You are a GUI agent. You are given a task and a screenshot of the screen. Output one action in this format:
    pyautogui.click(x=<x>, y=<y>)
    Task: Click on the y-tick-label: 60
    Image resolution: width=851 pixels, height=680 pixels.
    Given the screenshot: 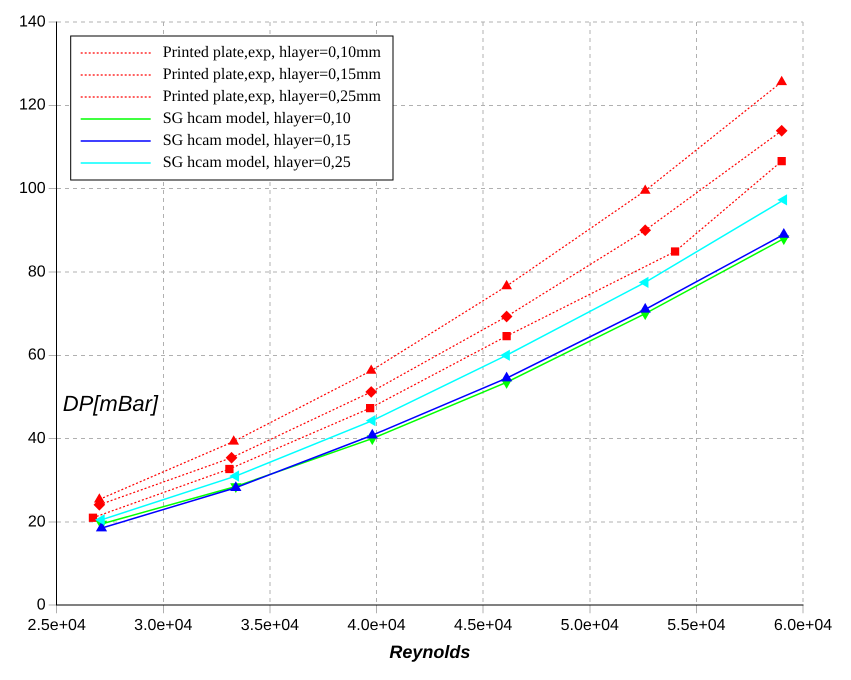 What is the action you would take?
    pyautogui.click(x=37, y=355)
    